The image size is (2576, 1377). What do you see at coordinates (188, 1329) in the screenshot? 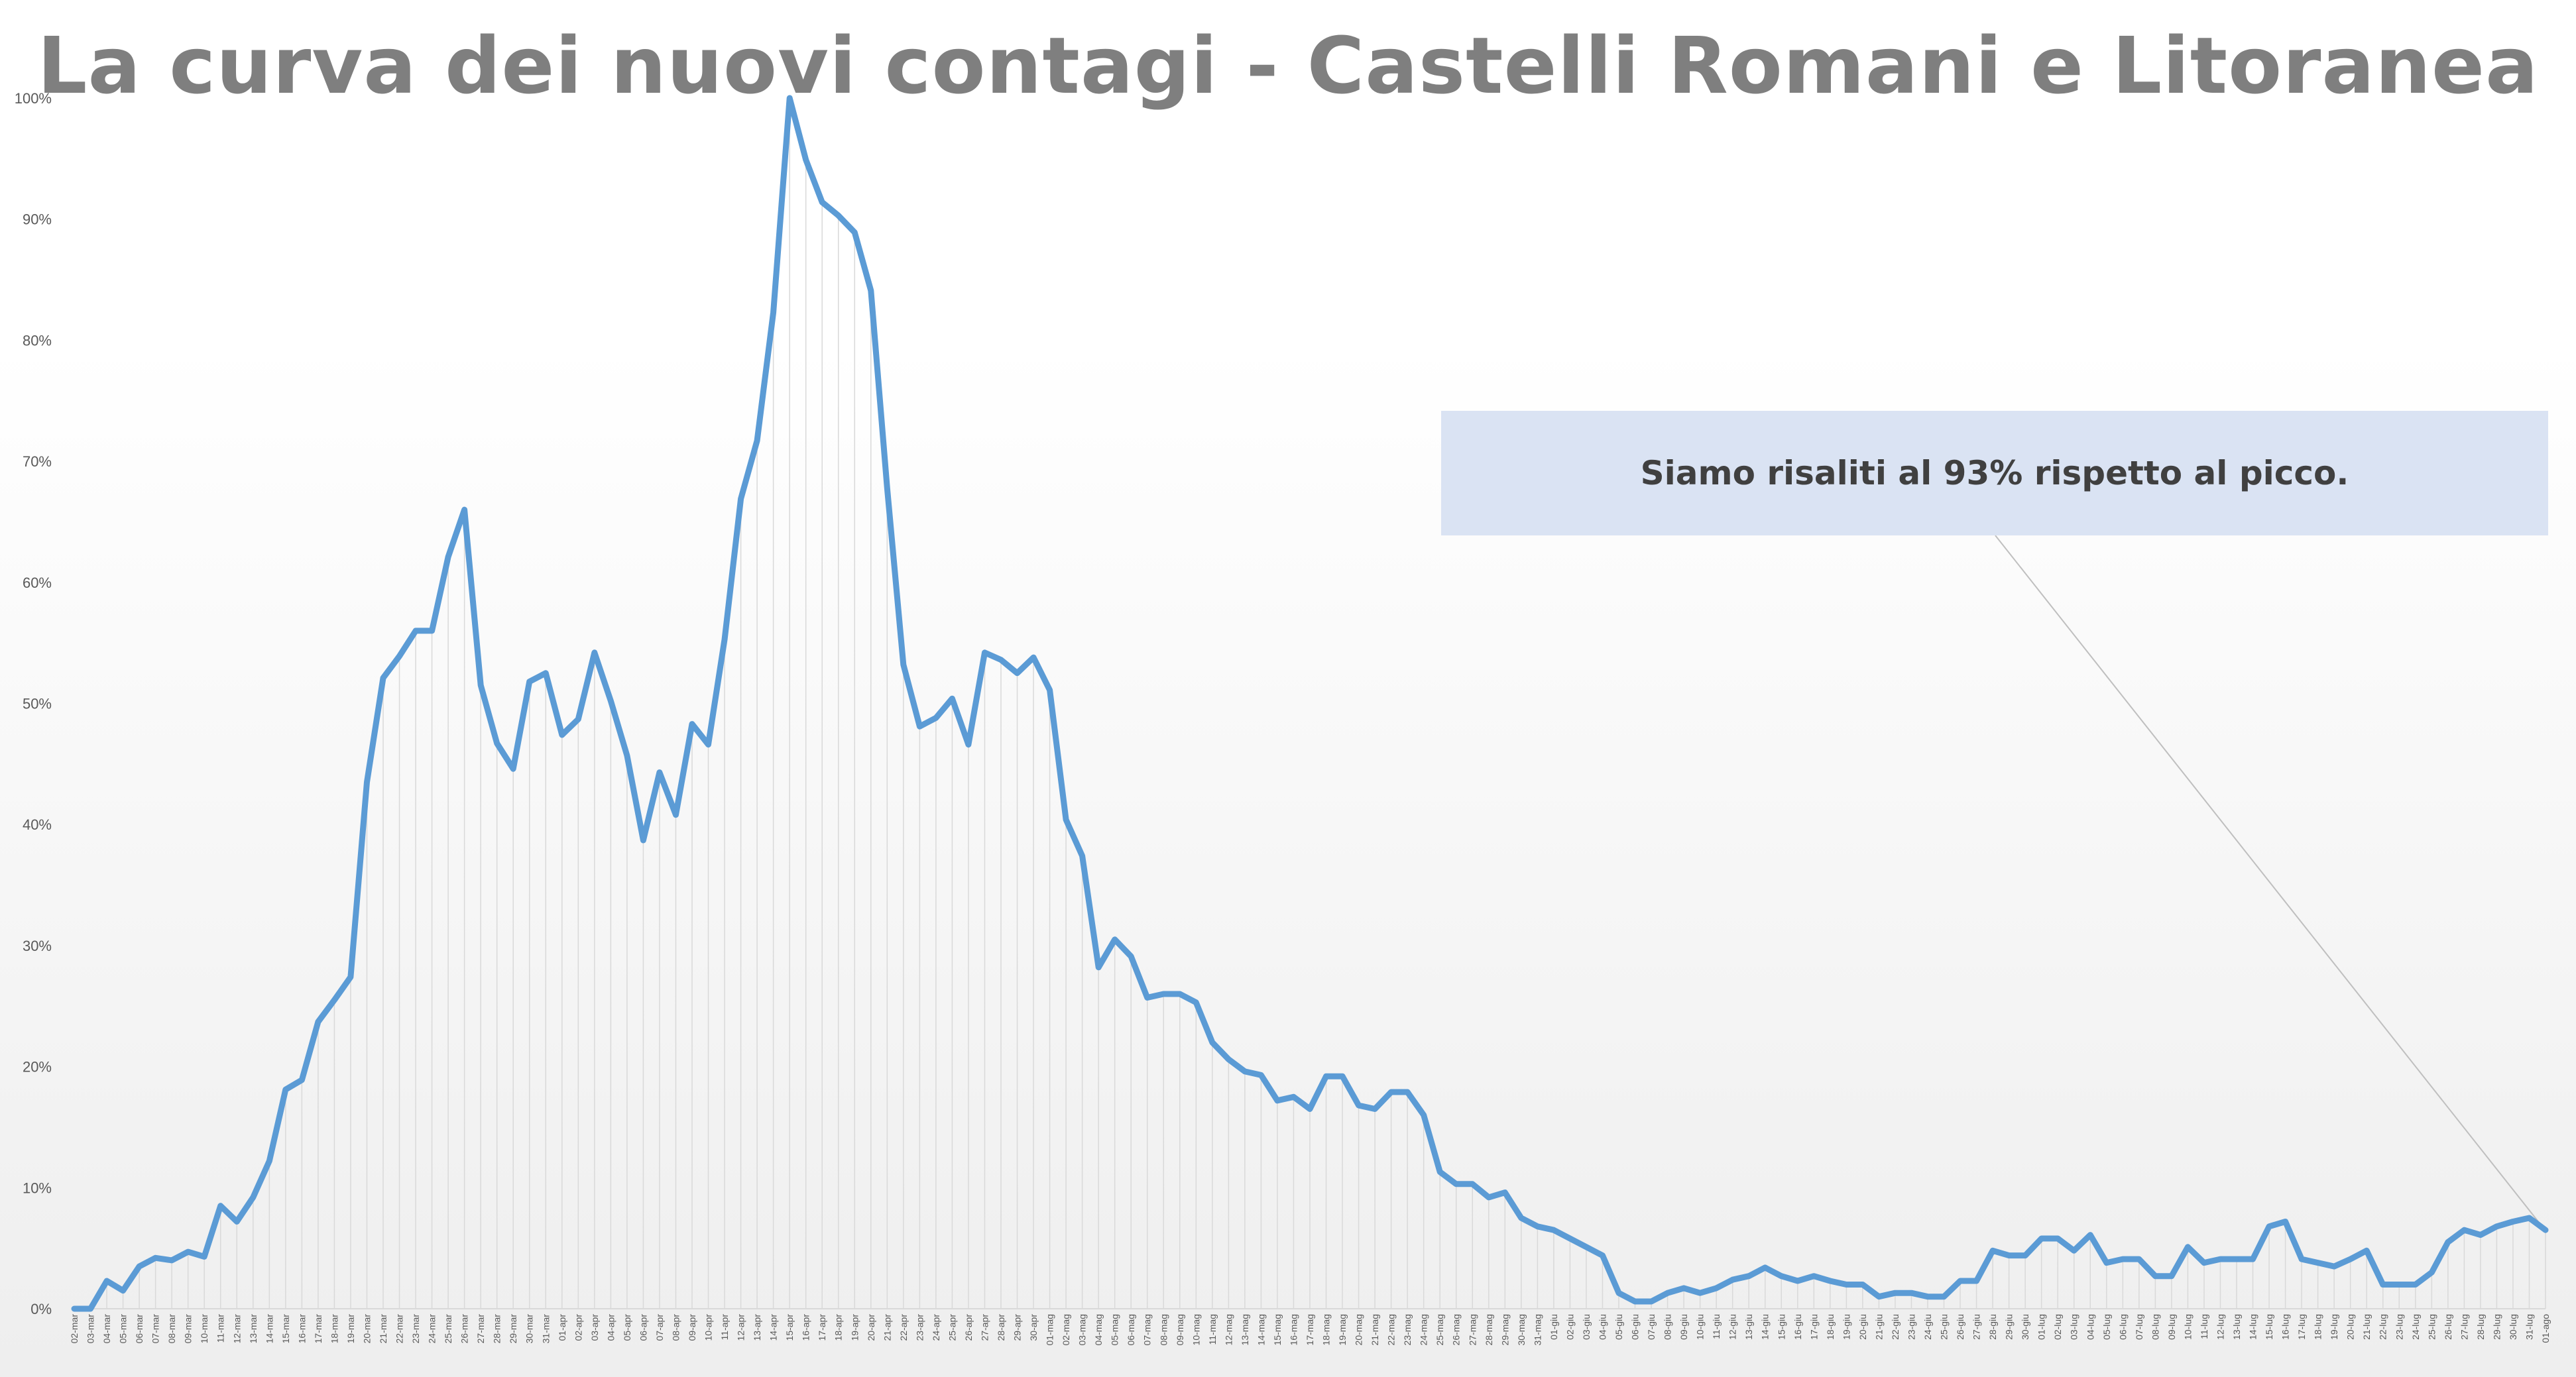
I see `x-tick-label: 09-mar` at bounding box center [188, 1329].